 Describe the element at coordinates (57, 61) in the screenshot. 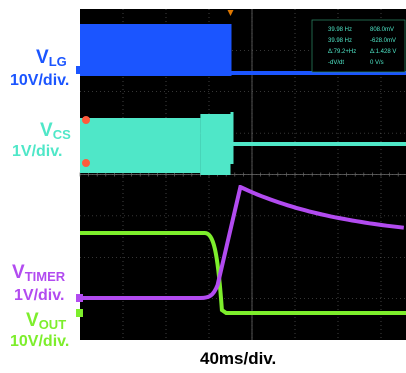

I see `vlg-subscript: LG` at that location.